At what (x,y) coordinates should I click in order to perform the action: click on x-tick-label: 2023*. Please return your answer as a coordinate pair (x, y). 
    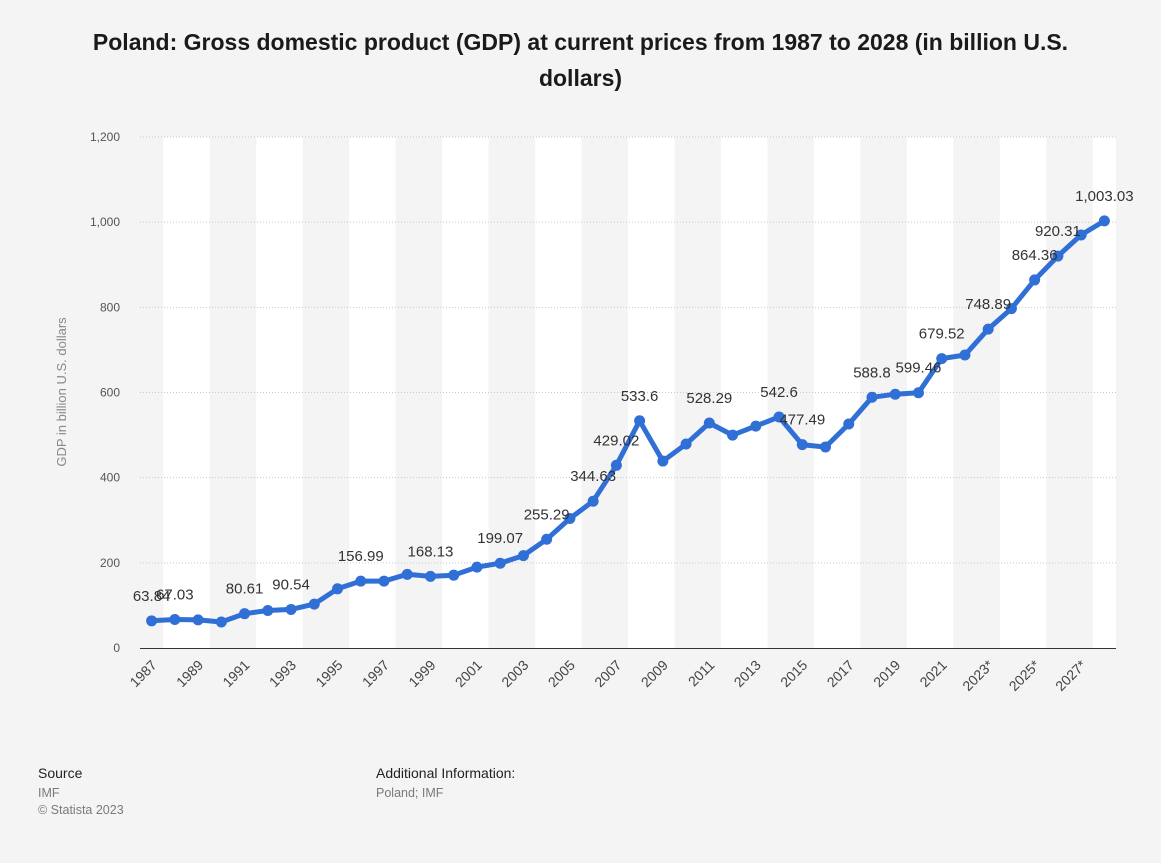
    Looking at the image, I should click on (978, 675).